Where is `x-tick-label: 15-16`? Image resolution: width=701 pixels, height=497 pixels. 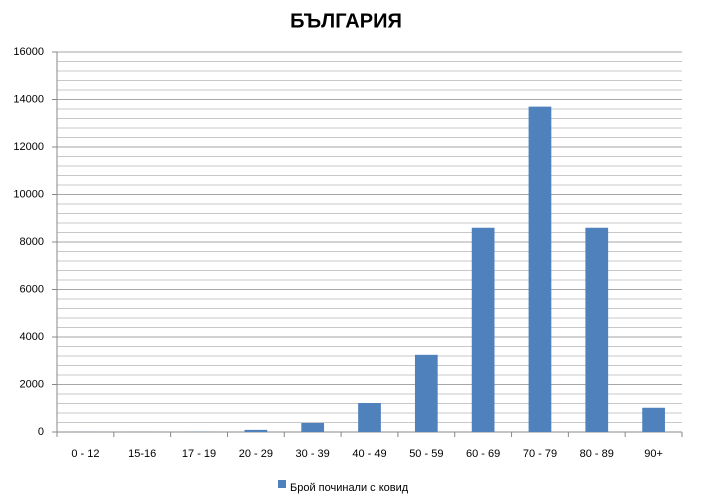 x-tick-label: 15-16 is located at coordinates (142, 454).